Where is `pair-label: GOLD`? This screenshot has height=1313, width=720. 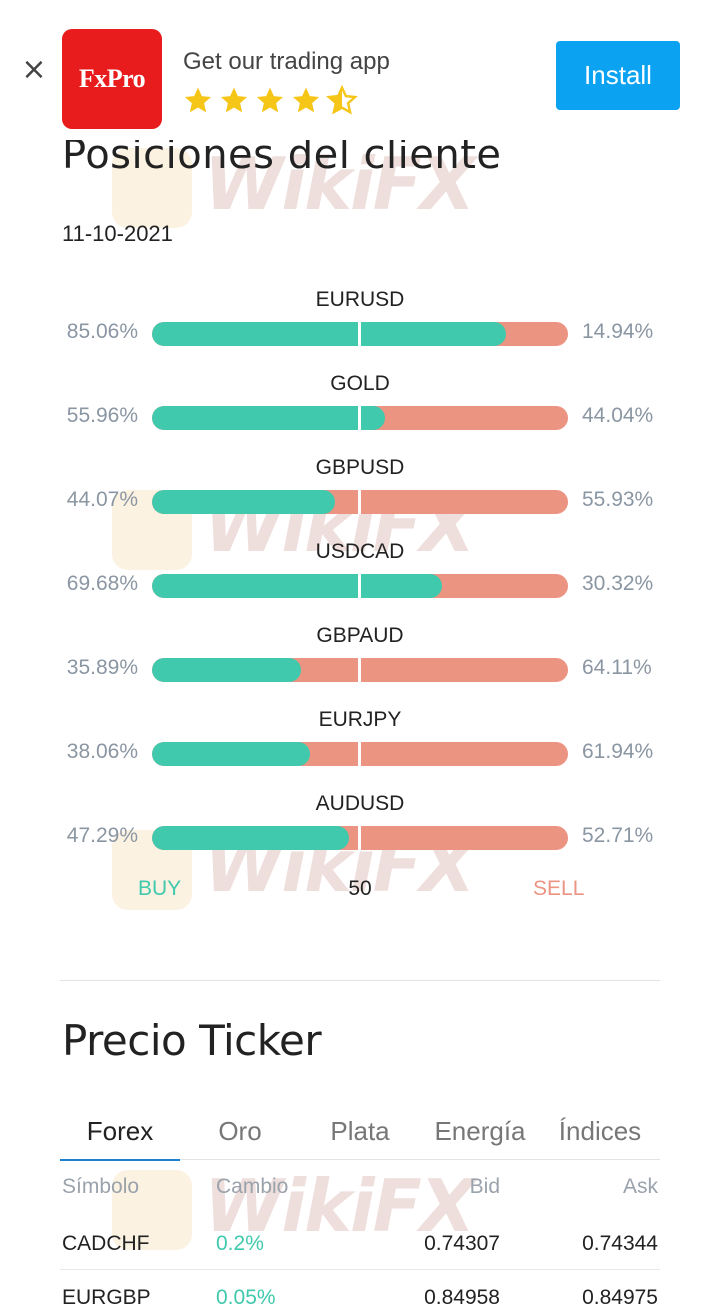
pair-label: GOLD is located at coordinates (360, 383).